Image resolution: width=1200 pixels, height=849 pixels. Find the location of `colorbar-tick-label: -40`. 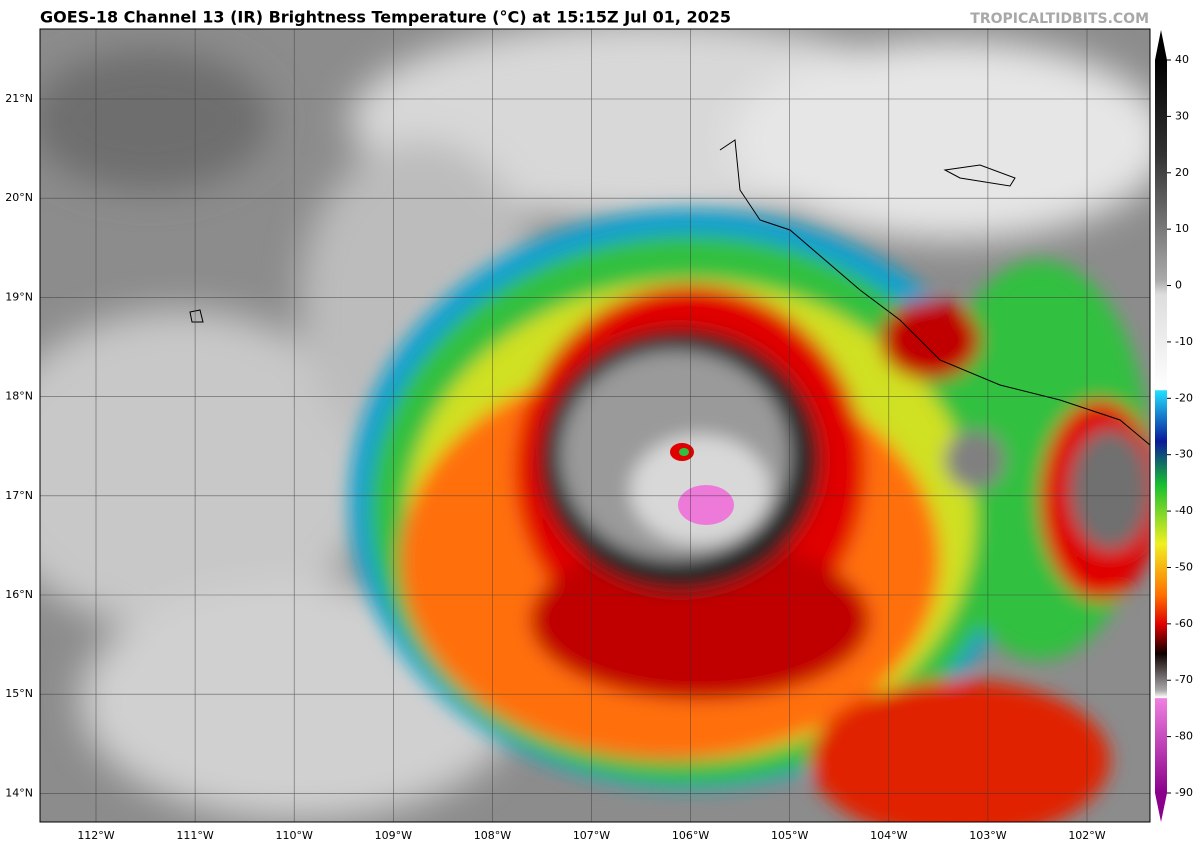

colorbar-tick-label: -40 is located at coordinates (1184, 510).